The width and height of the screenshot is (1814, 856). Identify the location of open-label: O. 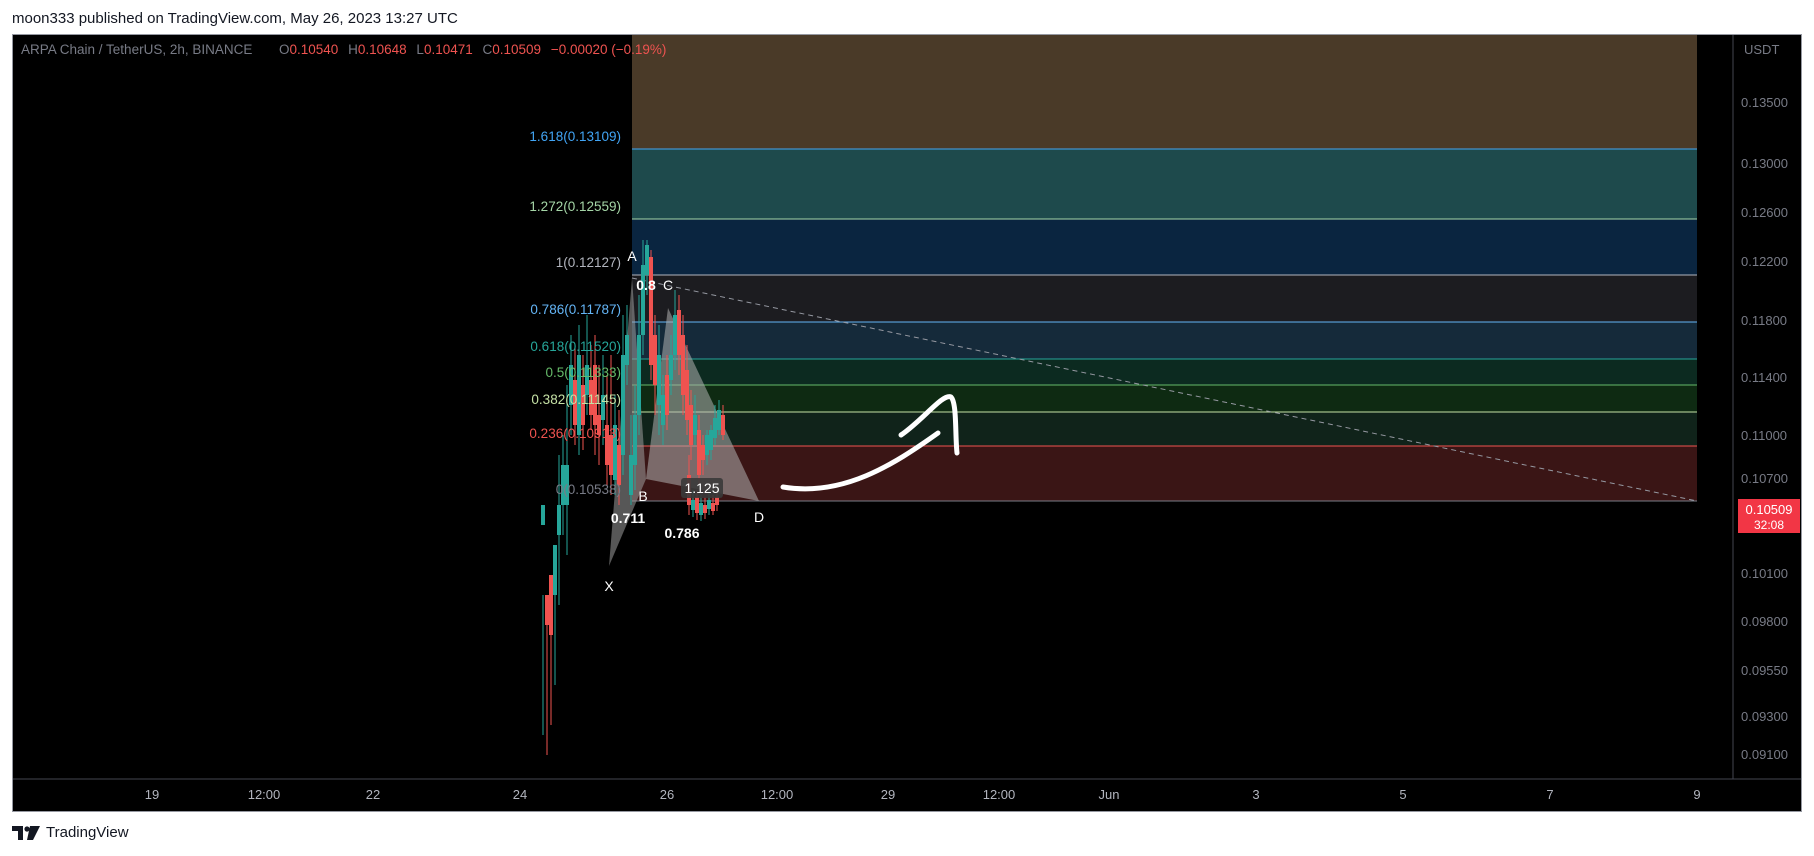
(284, 49).